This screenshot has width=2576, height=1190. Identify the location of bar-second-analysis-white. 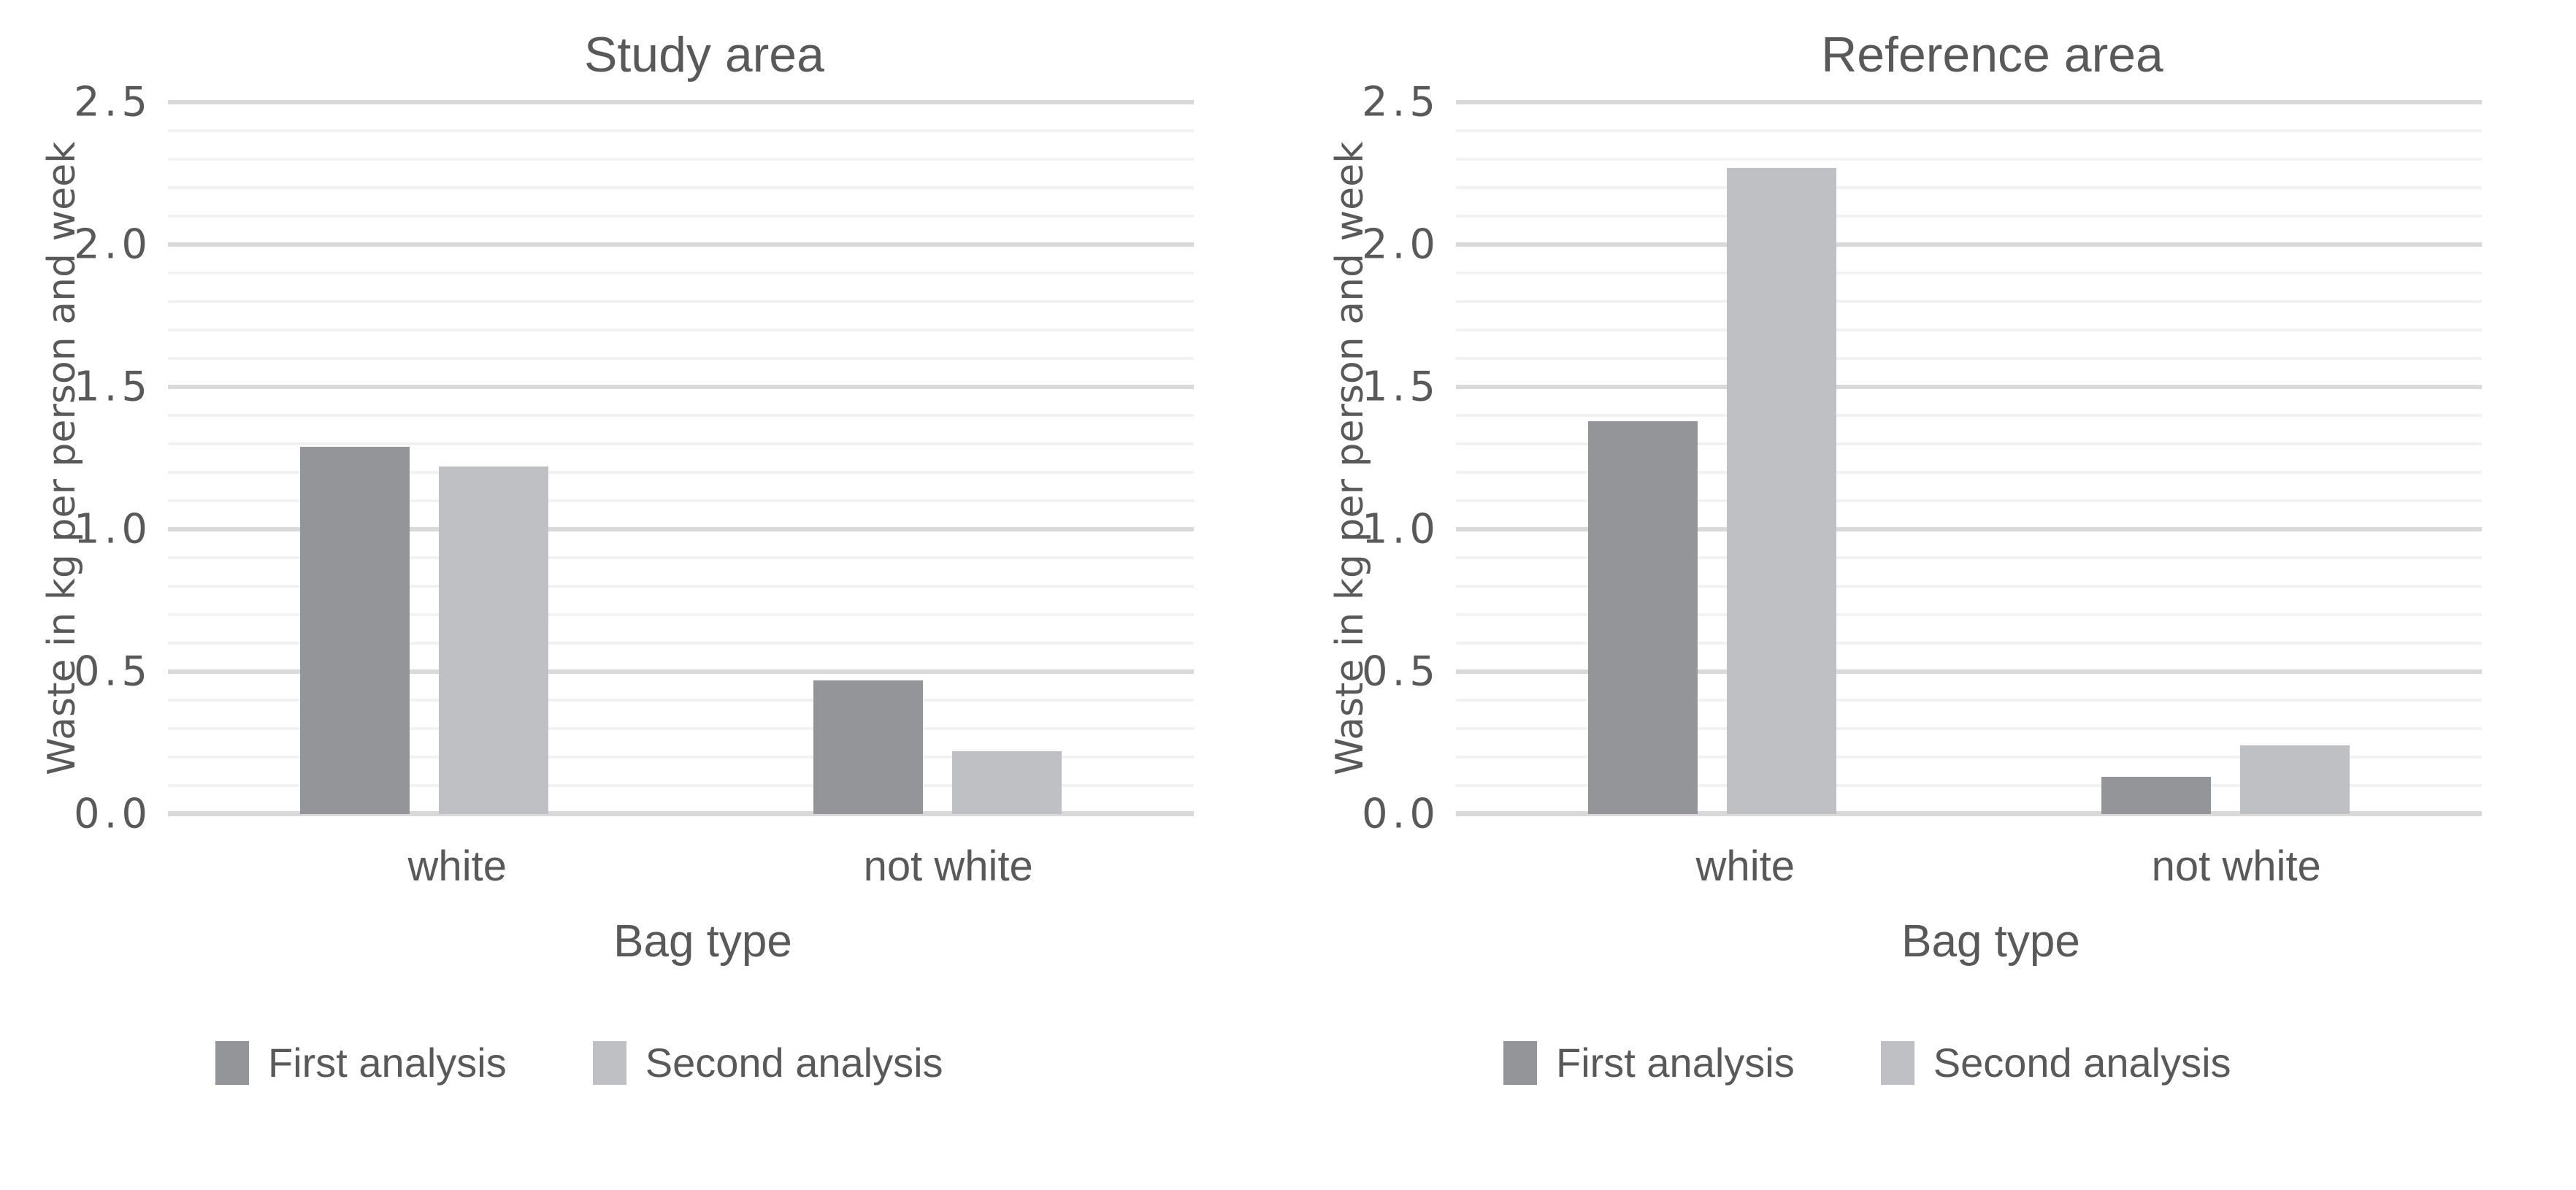
(1782, 491).